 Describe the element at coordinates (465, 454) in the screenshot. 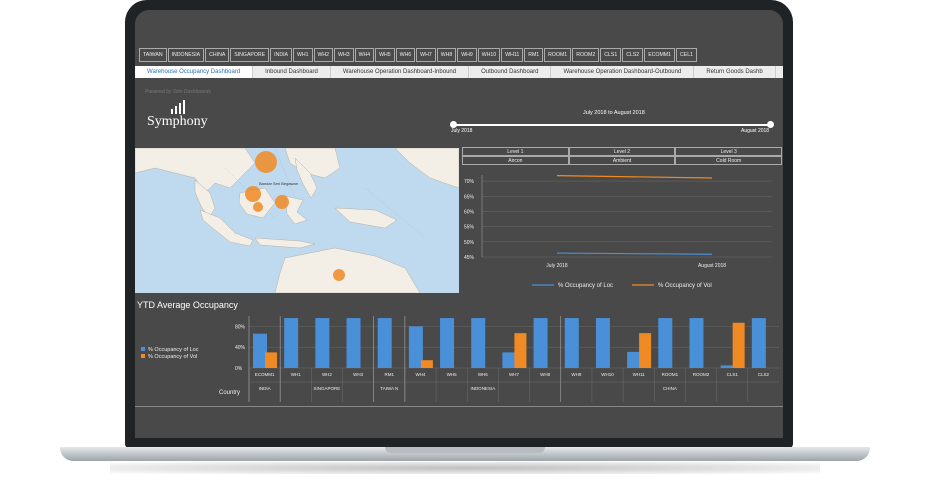

I see `laptop-base` at that location.